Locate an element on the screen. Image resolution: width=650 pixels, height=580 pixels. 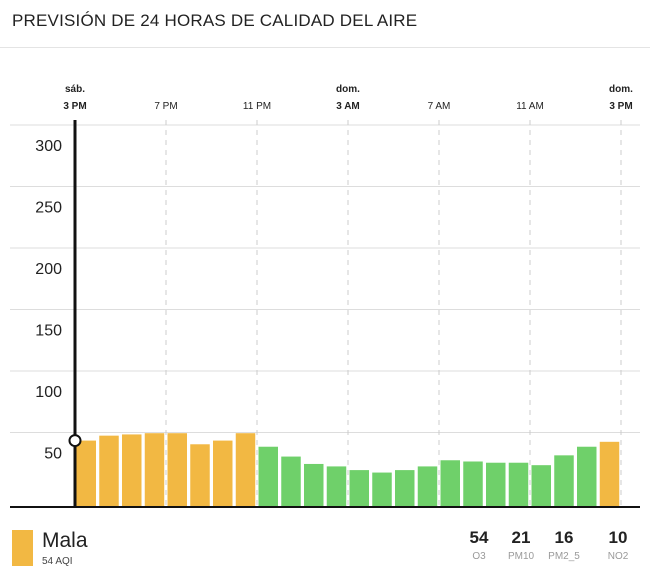
pollutant-value: 10 is located at coordinates (618, 537).